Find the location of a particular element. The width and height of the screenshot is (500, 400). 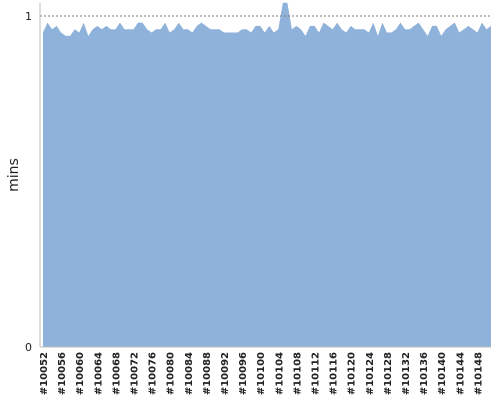

x-tick-label: #10080 is located at coordinates (171, 373).